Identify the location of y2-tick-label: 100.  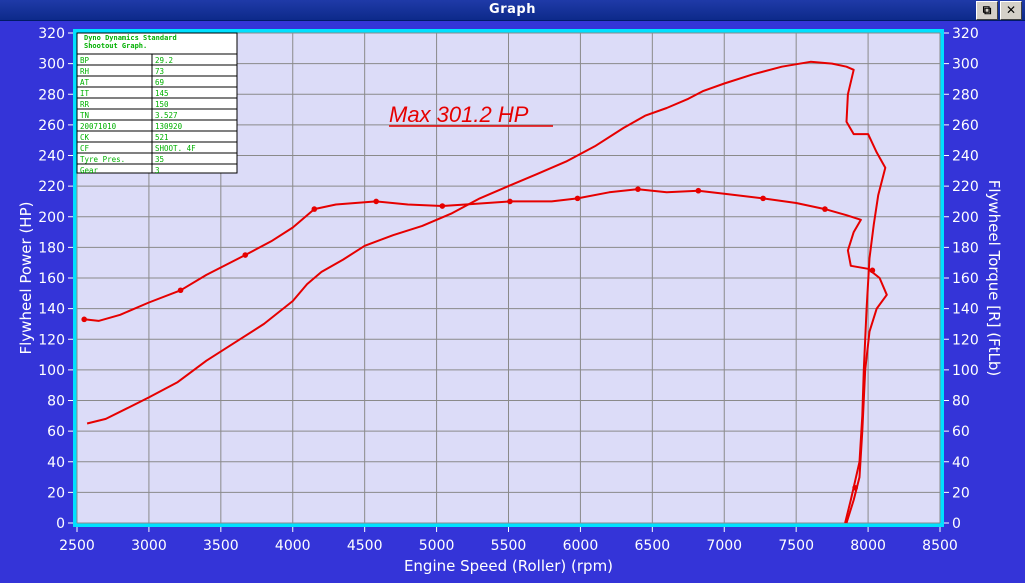
(965, 371).